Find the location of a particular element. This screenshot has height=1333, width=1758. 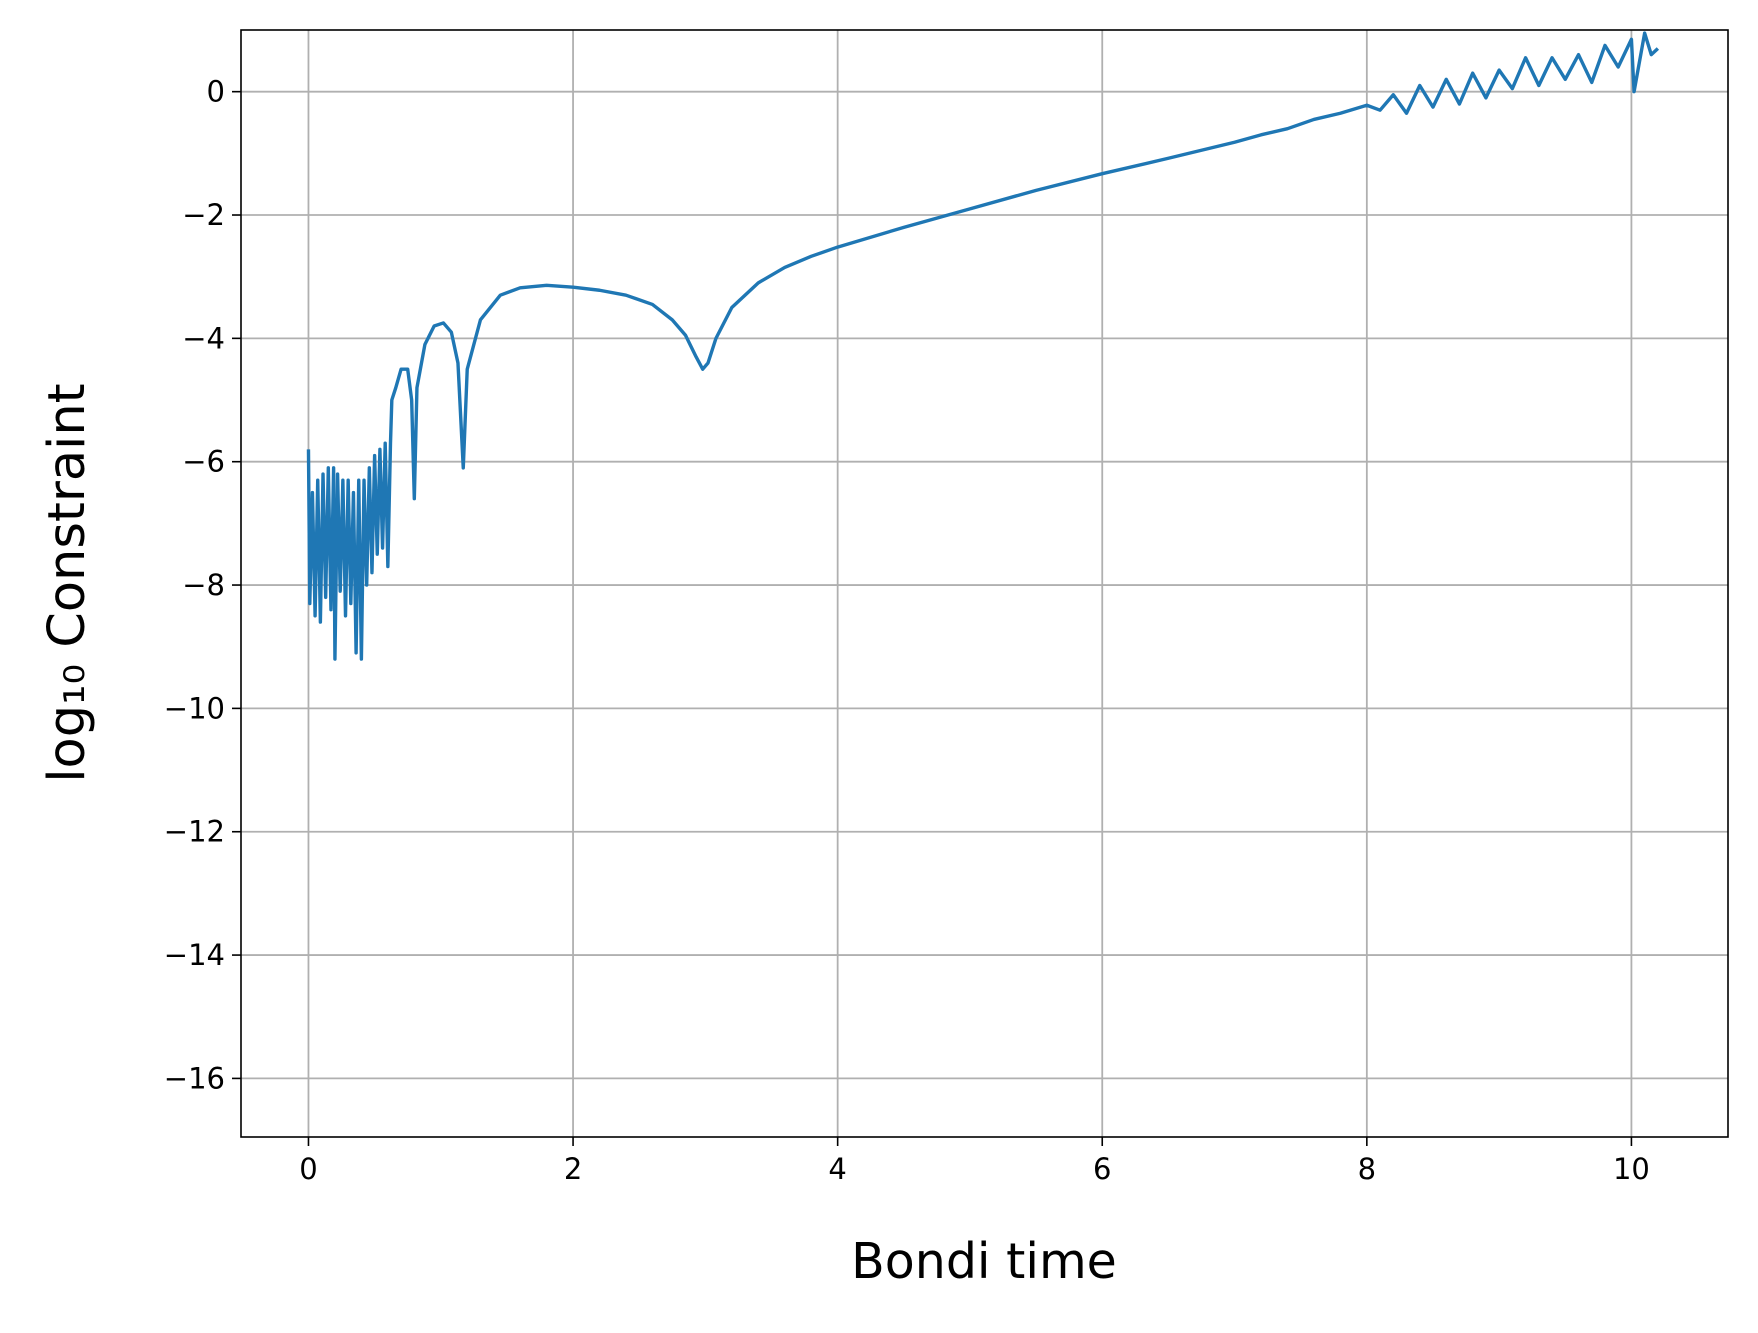

x-axis-label: Bondi time is located at coordinates (984, 1261).